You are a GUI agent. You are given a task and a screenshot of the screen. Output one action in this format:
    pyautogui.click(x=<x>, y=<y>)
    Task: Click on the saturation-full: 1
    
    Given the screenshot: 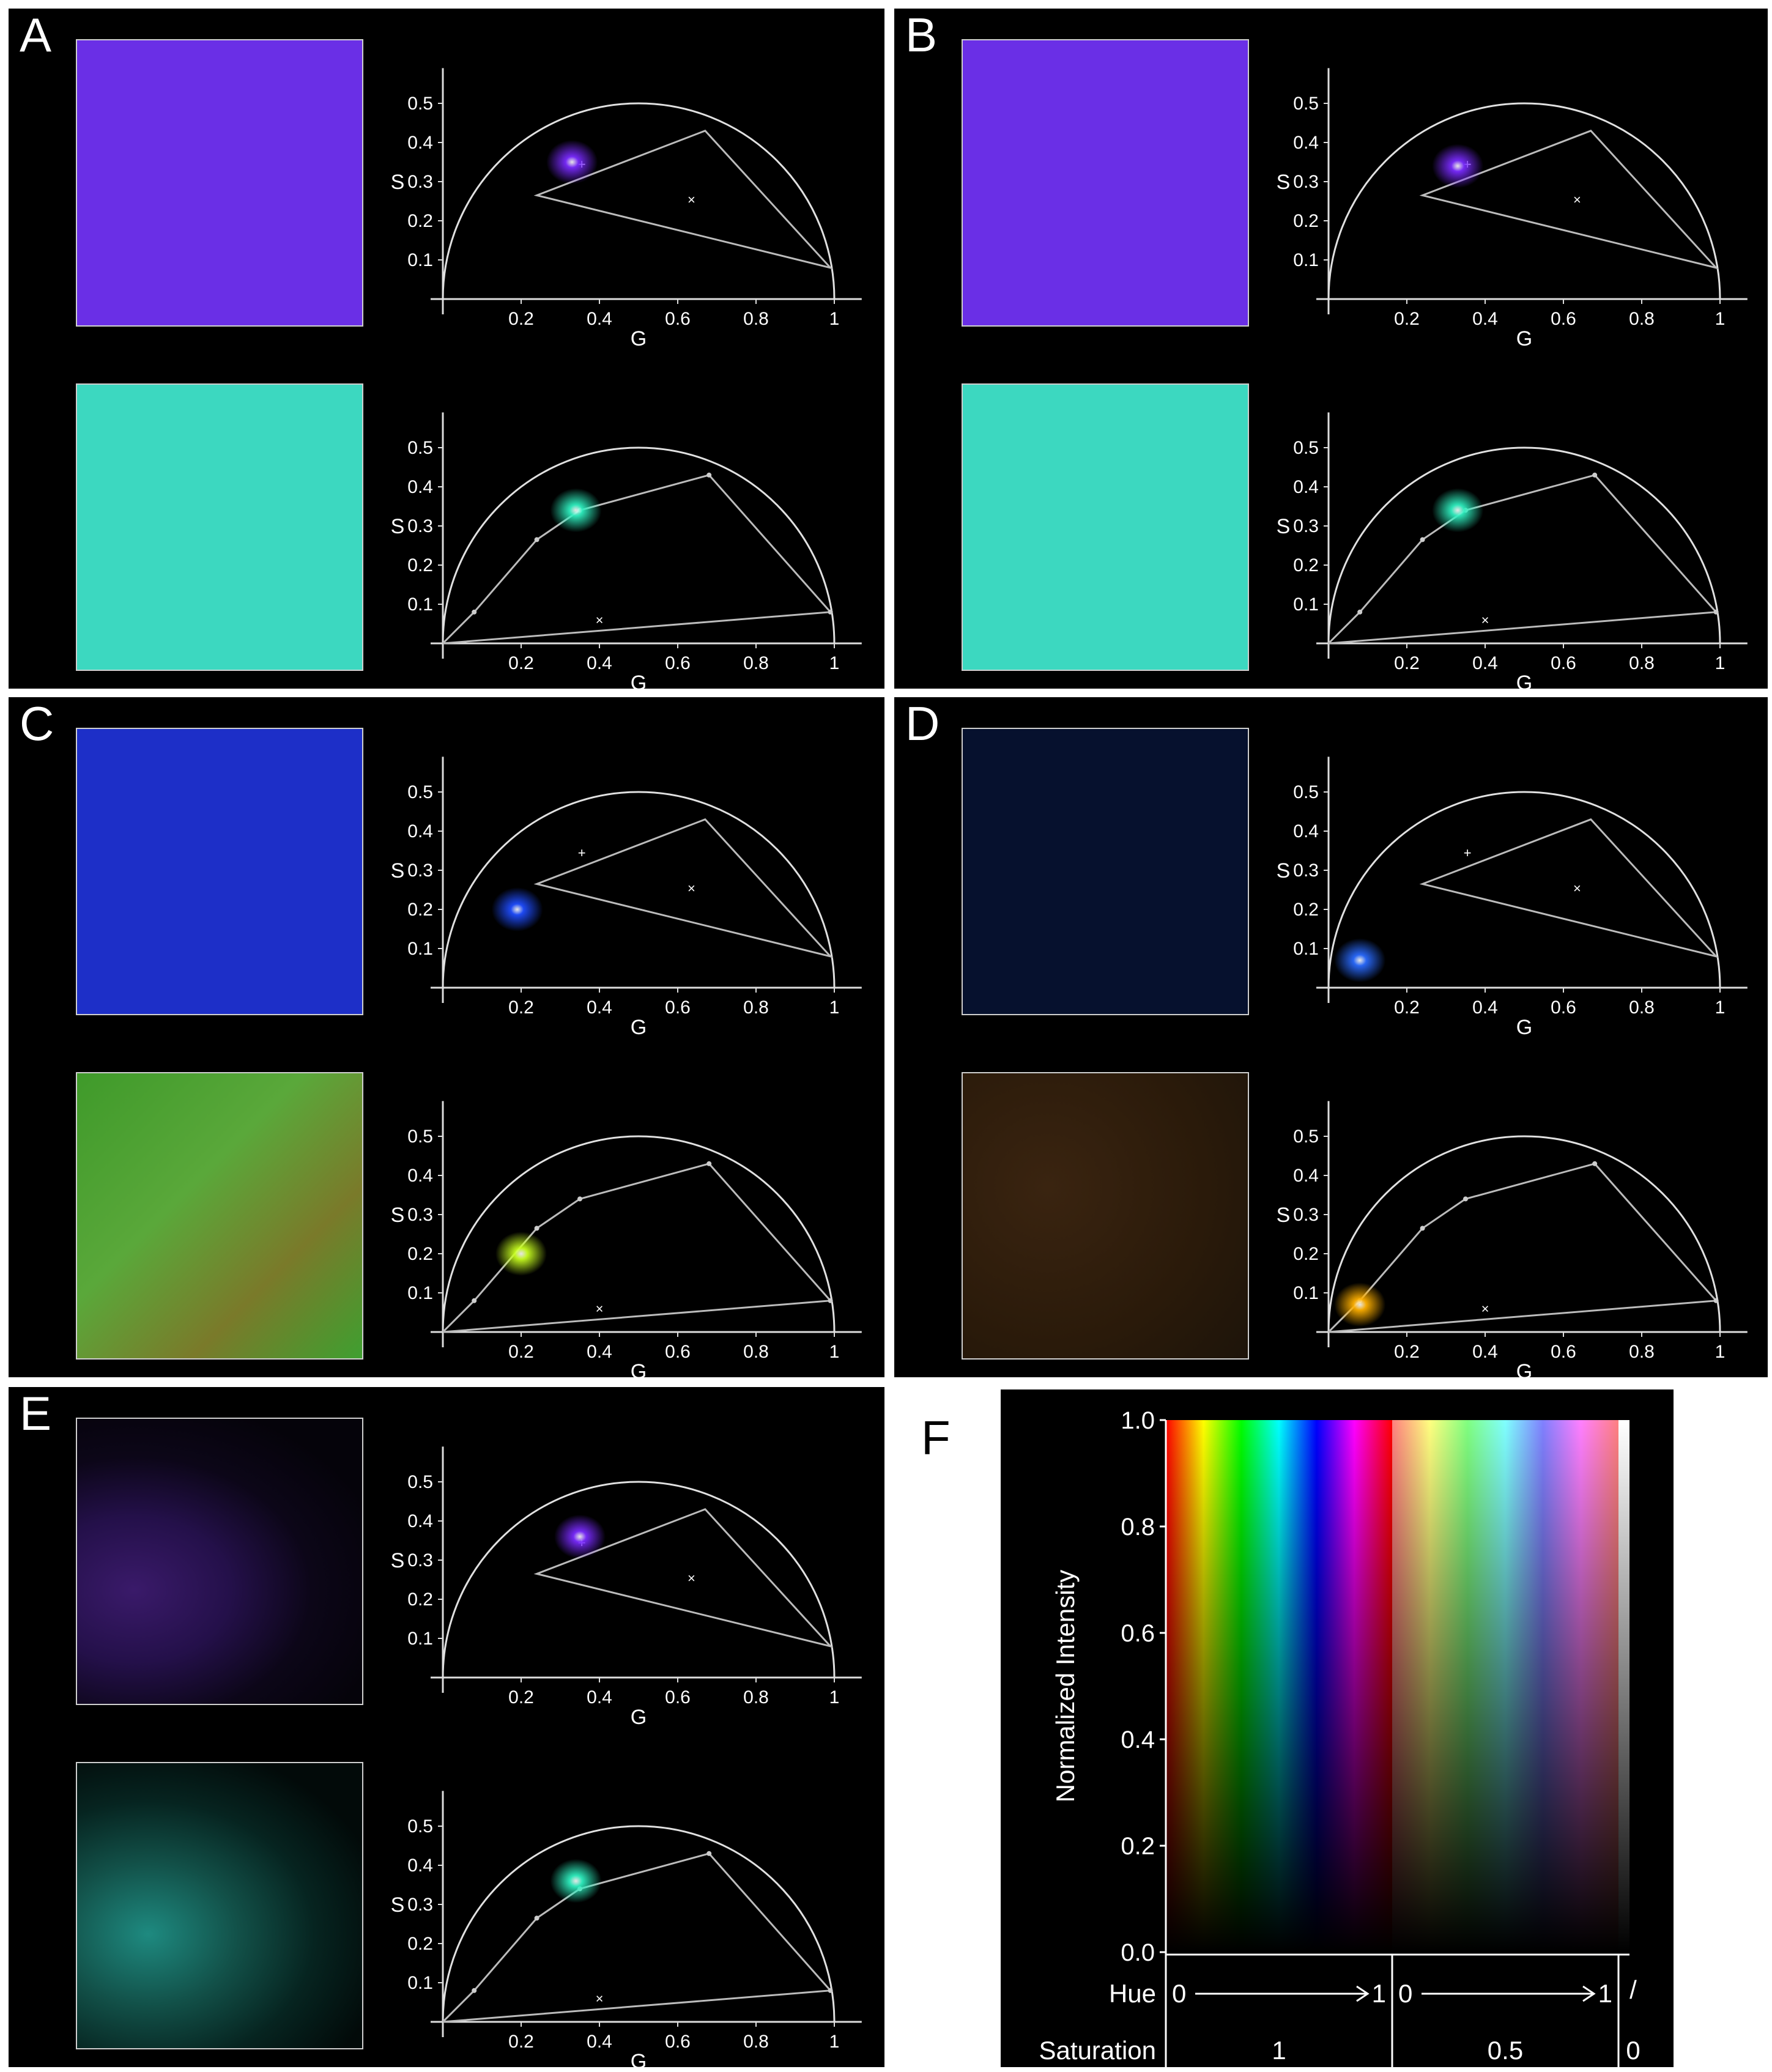 What is the action you would take?
    pyautogui.click(x=1279, y=2050)
    